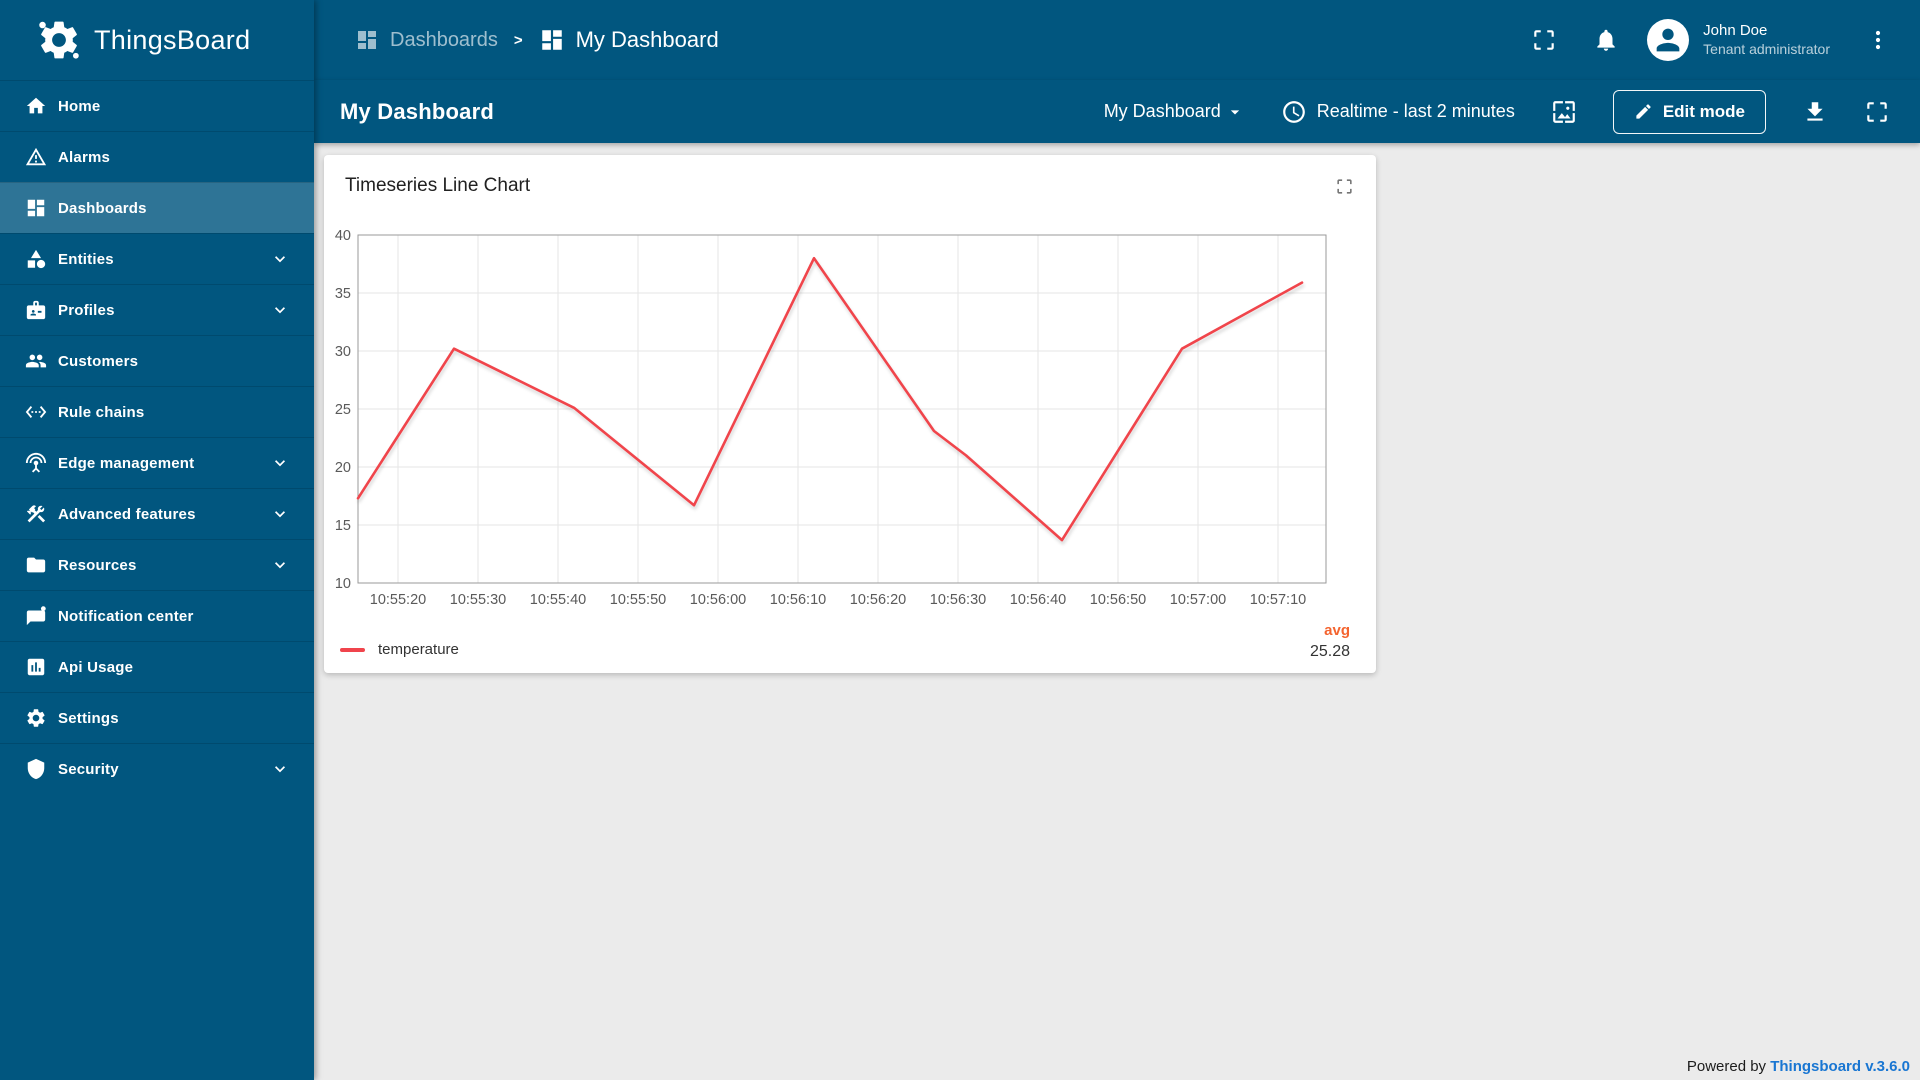  Describe the element at coordinates (157, 411) in the screenshot. I see `sidebar-item-rule-chains: Rule chains` at that location.